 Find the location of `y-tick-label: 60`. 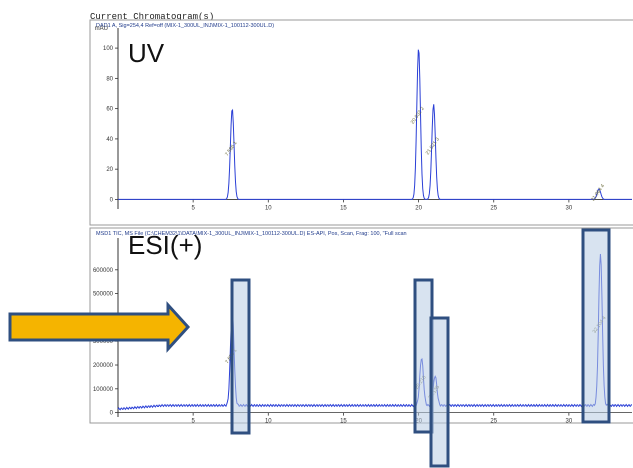

y-tick-label: 60 is located at coordinates (109, 110).